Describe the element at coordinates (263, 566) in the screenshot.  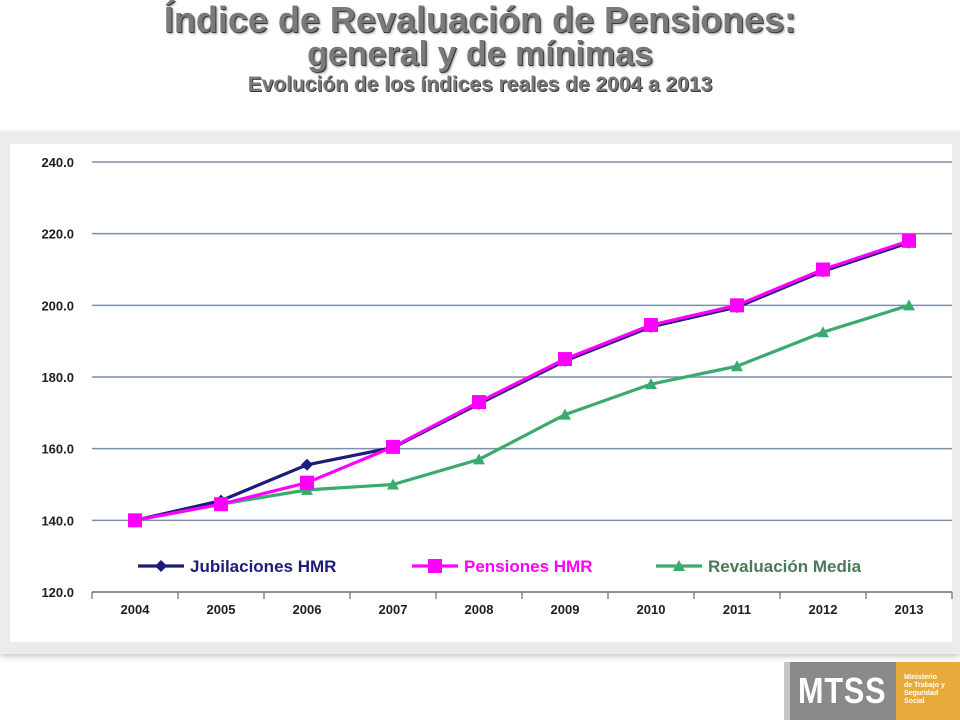
I see `legend-label: Jubilaciones HMR` at that location.